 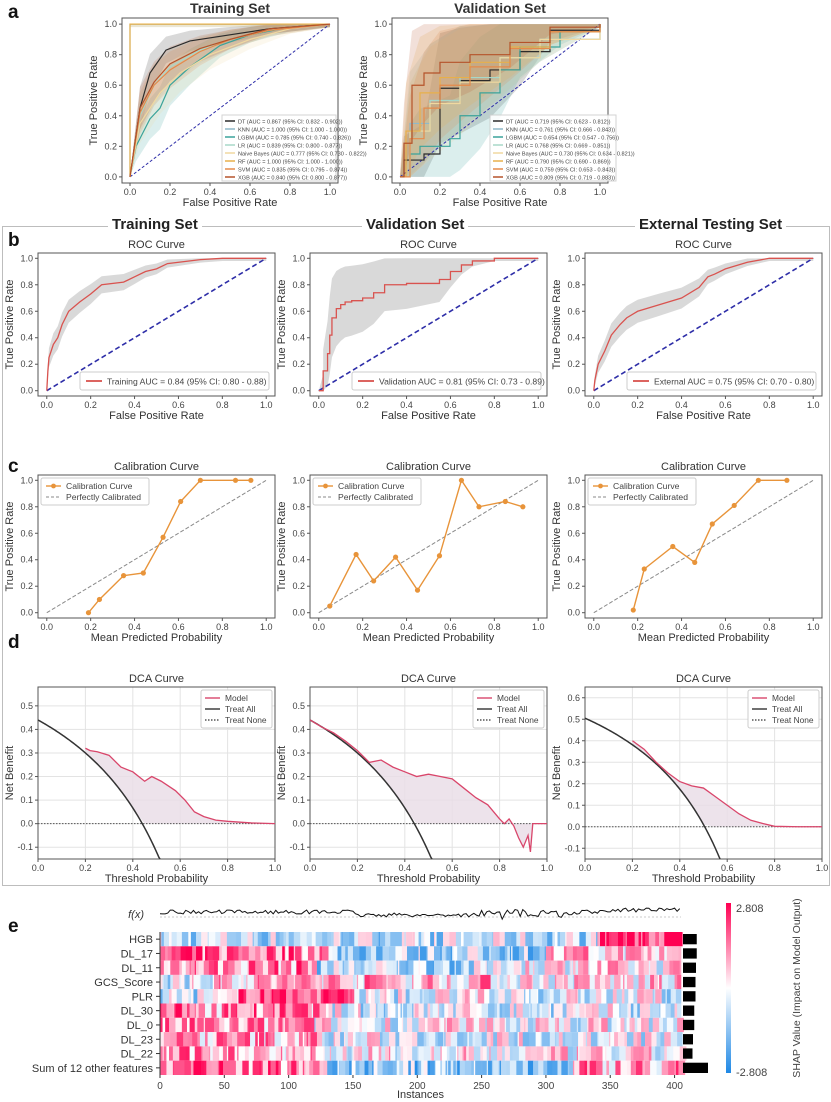 What do you see at coordinates (155, 224) in the screenshot?
I see `group-title-training: Training Set` at bounding box center [155, 224].